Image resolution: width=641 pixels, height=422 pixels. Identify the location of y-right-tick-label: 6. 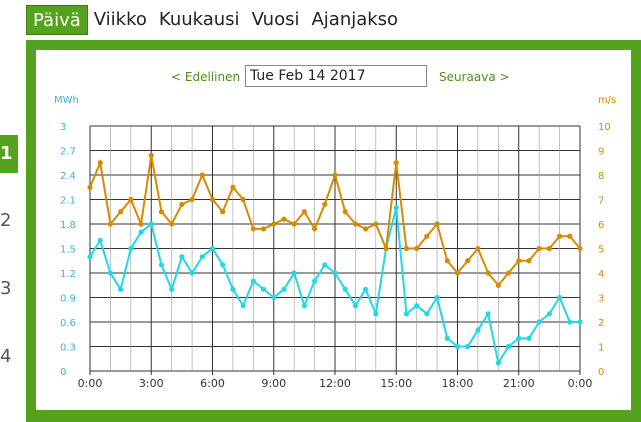
(601, 225).